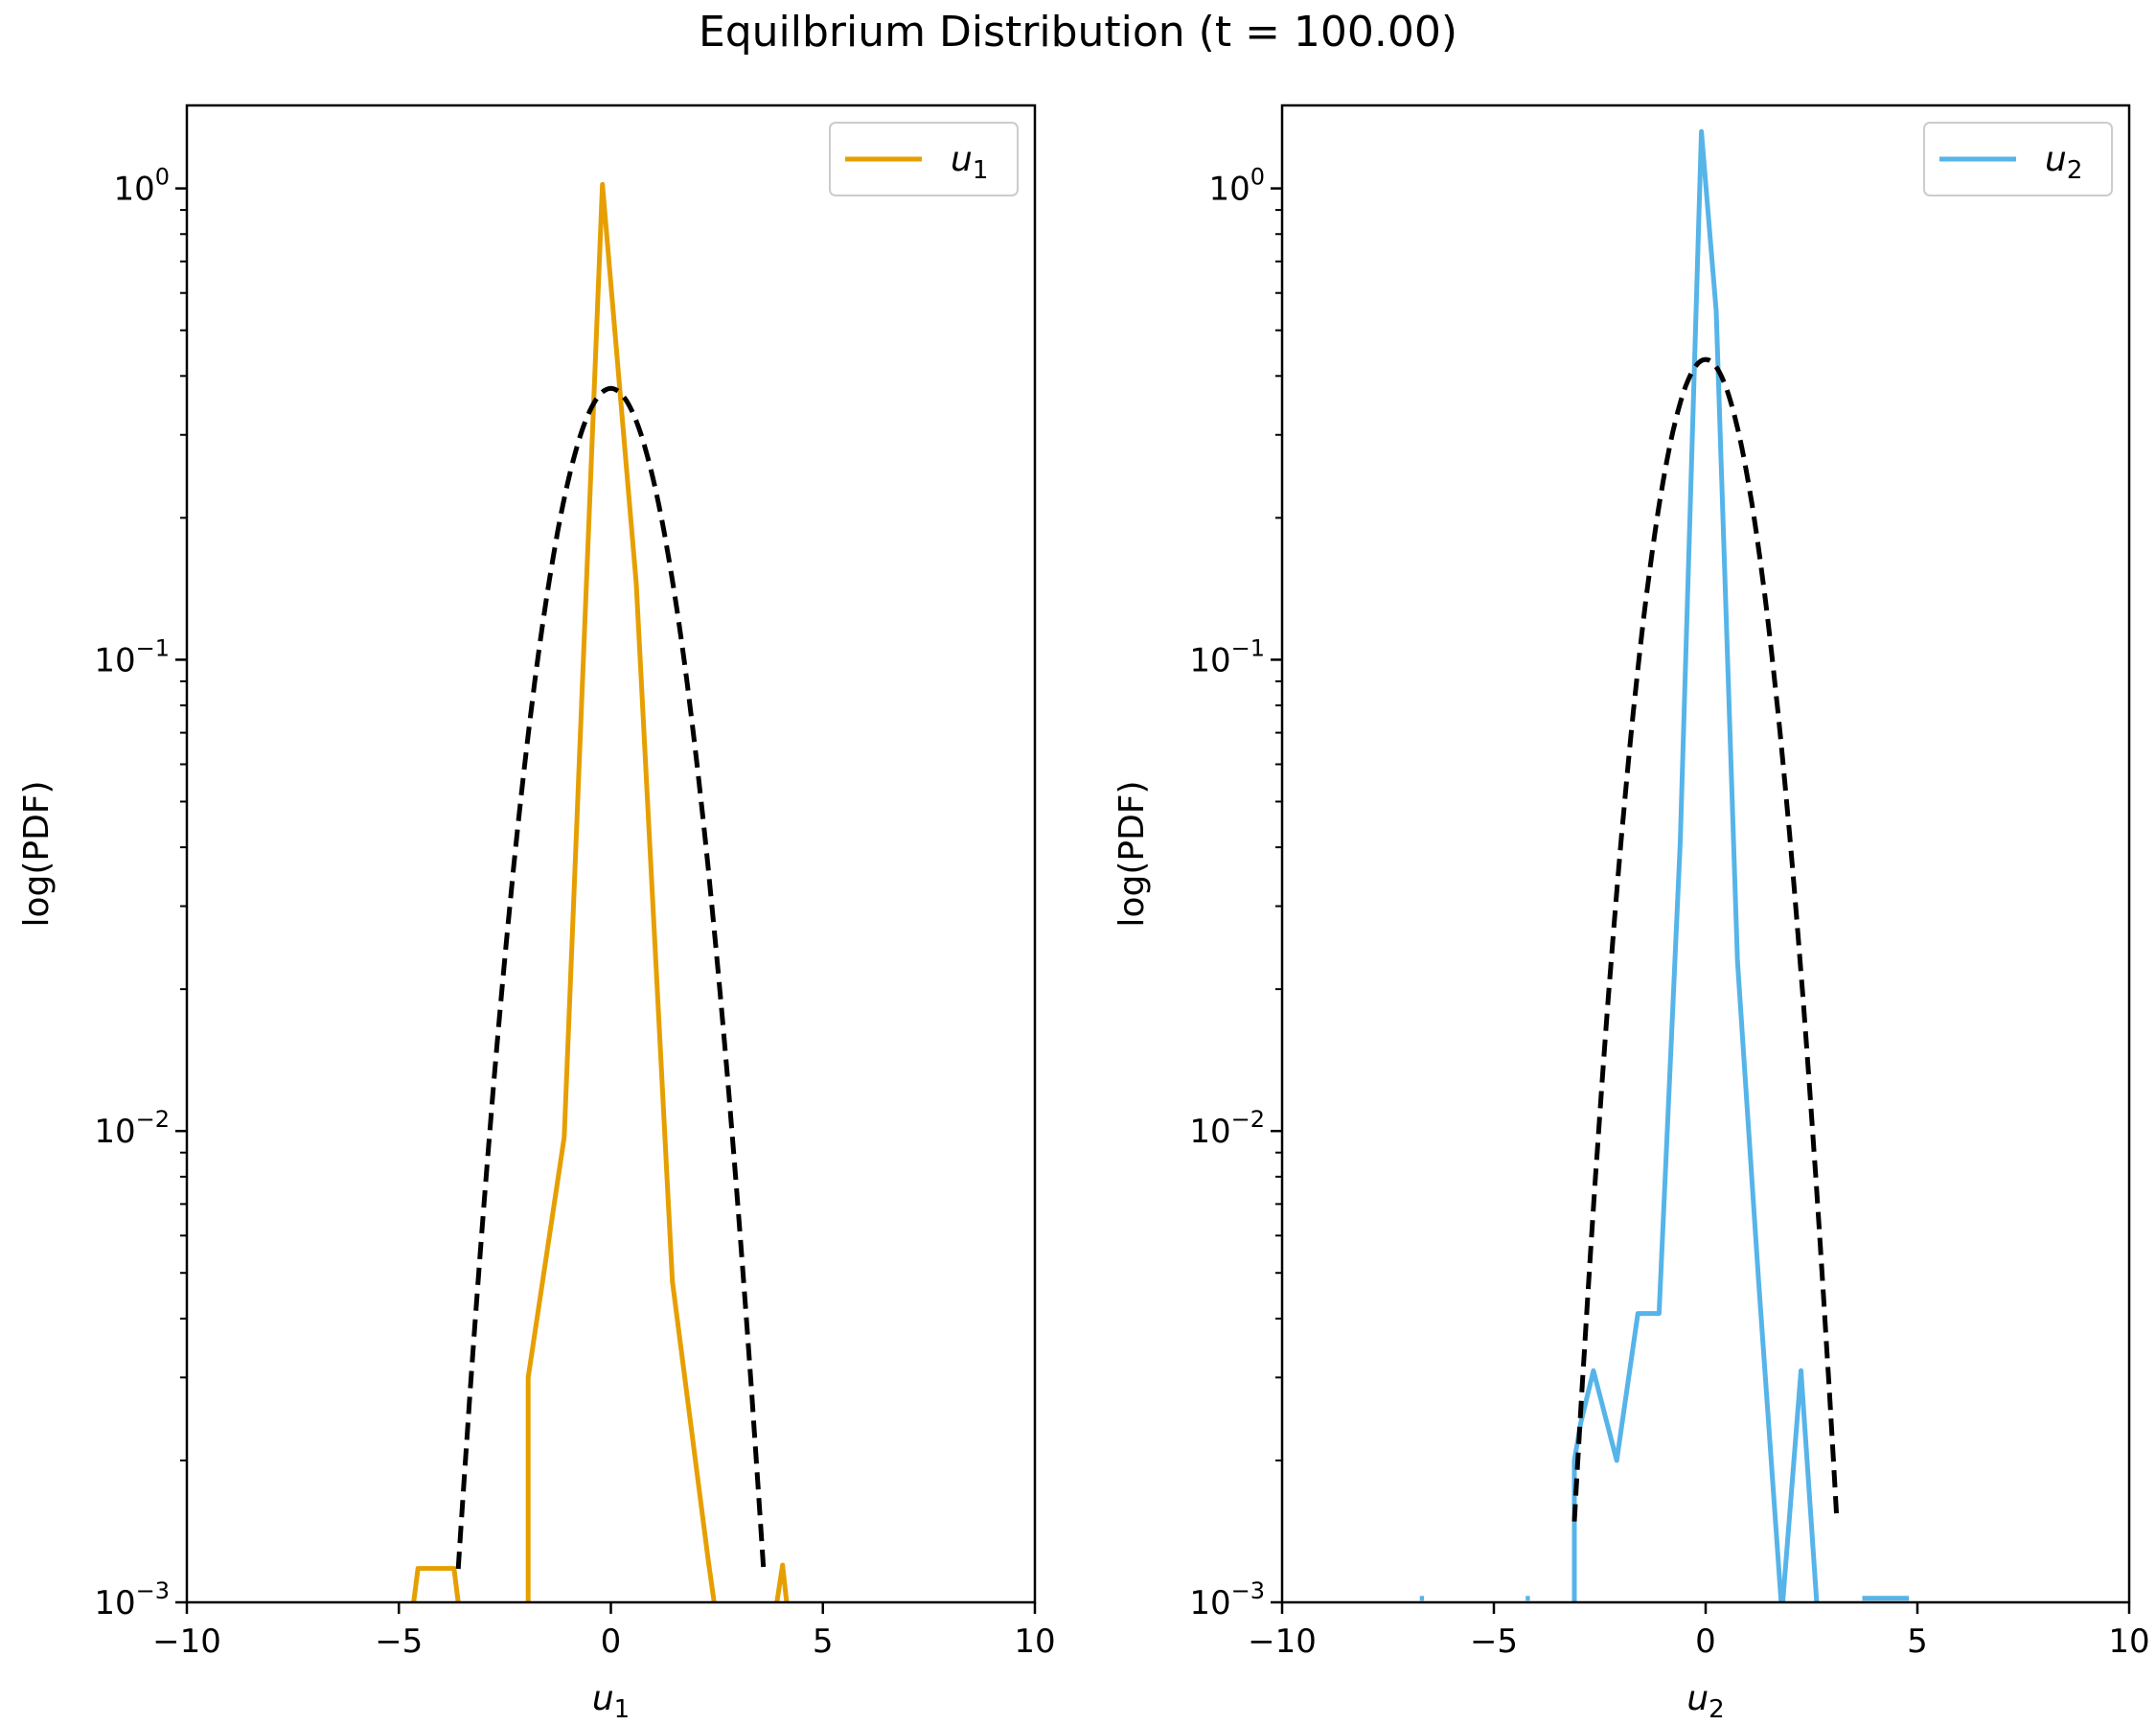 This screenshot has width=2156, height=1725. I want to click on x-axis-label: u2, so click(1705, 1701).